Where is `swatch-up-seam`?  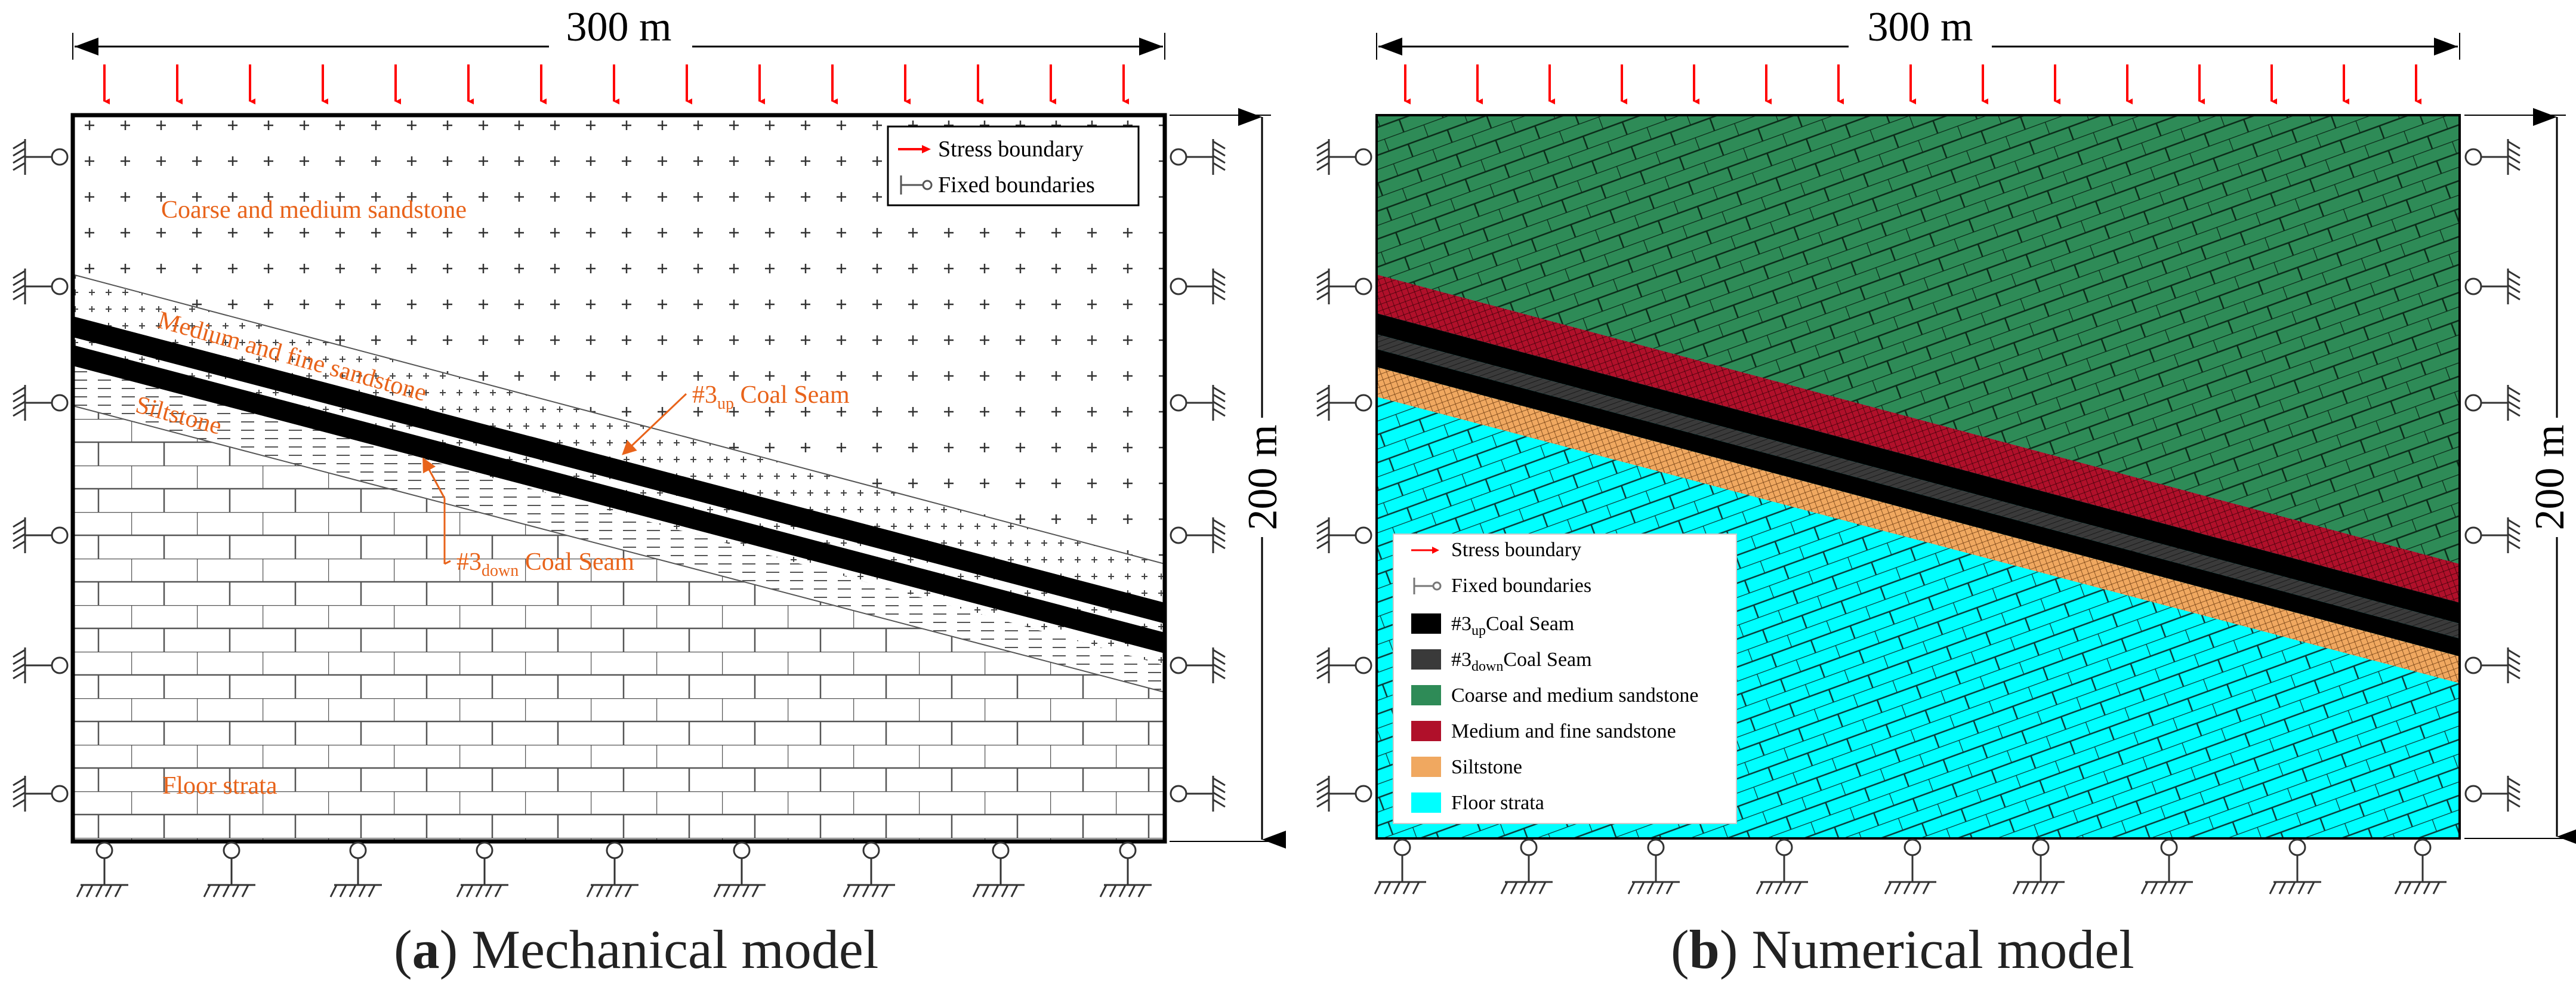 swatch-up-seam is located at coordinates (1426, 623).